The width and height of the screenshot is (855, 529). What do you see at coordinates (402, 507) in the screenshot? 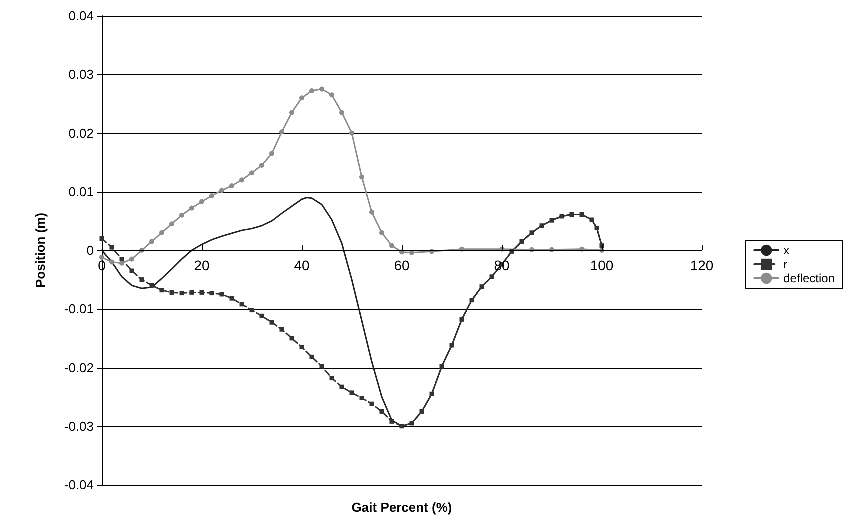
I see `x-axis-title: Gait Percent (%)` at bounding box center [402, 507].